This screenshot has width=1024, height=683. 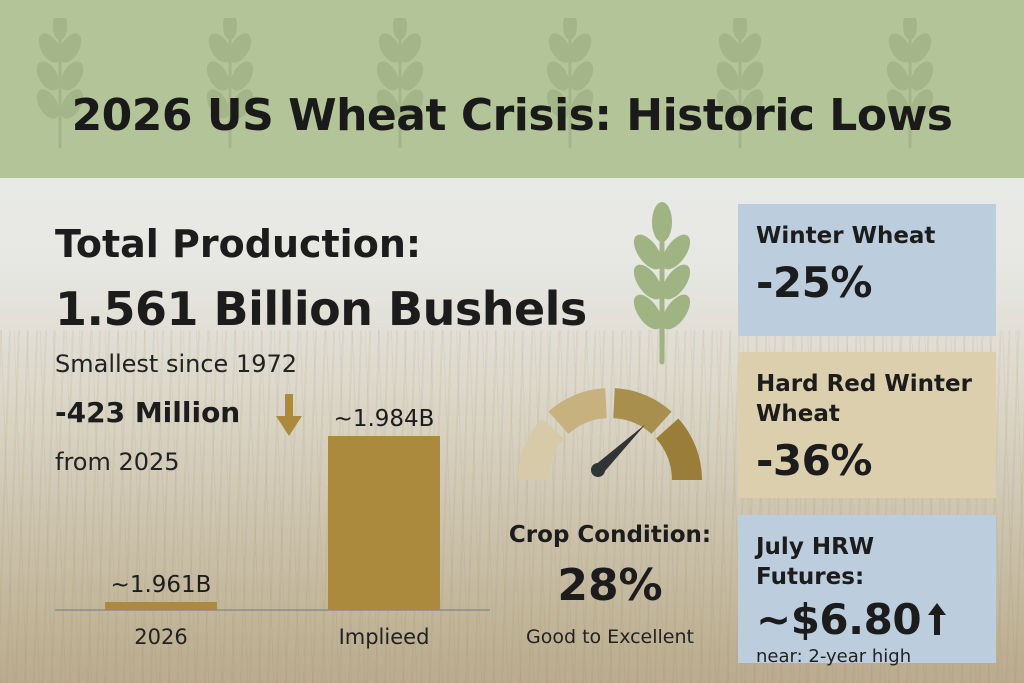 What do you see at coordinates (598, 470) in the screenshot?
I see `gauge-hub` at bounding box center [598, 470].